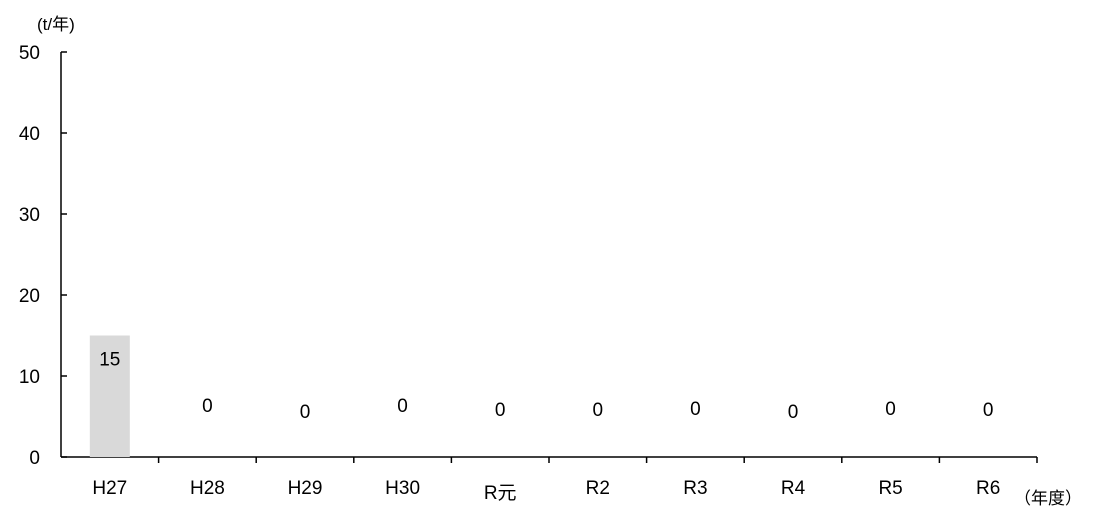 Image resolution: width=1094 pixels, height=514 pixels. What do you see at coordinates (29, 215) in the screenshot?
I see `y-tick-label: 30` at bounding box center [29, 215].